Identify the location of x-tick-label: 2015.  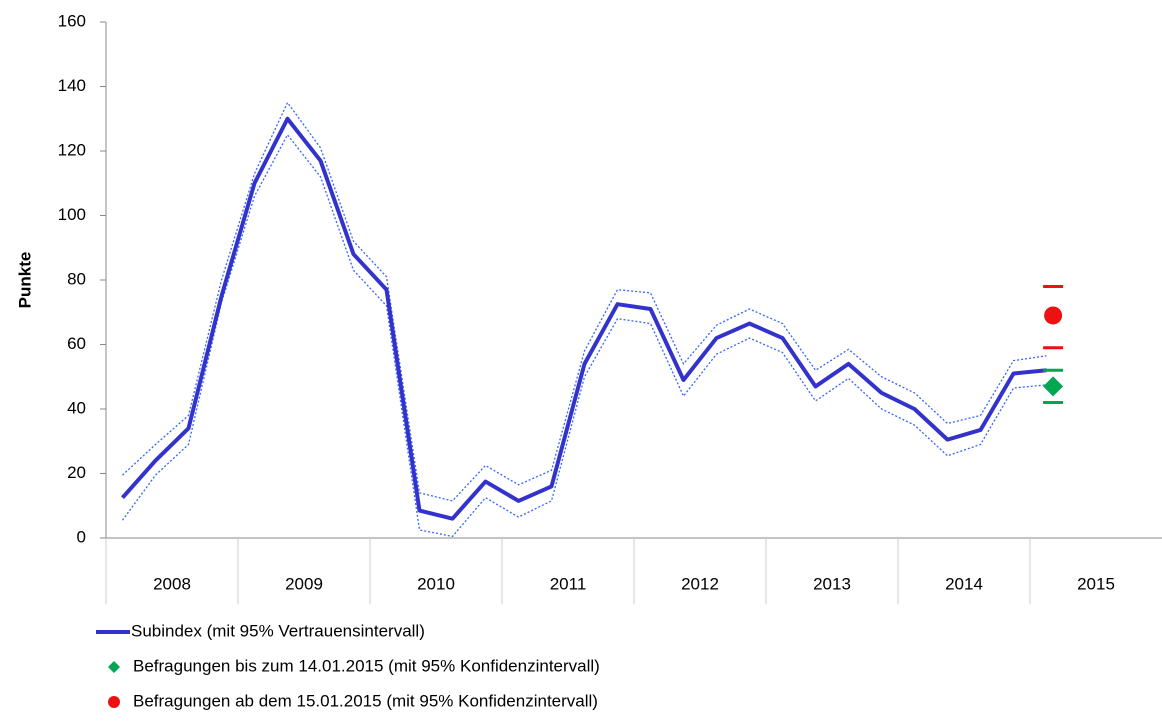
(1096, 583).